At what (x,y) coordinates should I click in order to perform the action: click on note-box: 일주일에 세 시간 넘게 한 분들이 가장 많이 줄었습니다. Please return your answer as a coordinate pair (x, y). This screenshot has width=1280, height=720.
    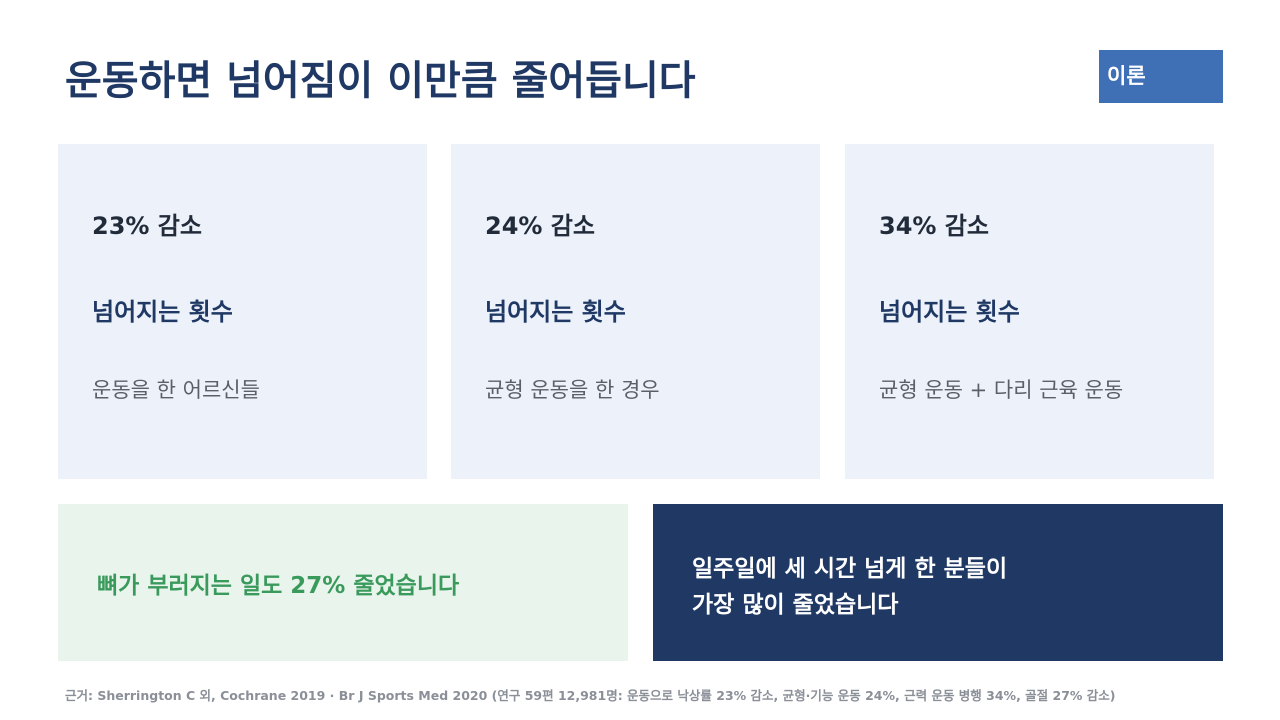
    Looking at the image, I should click on (938, 582).